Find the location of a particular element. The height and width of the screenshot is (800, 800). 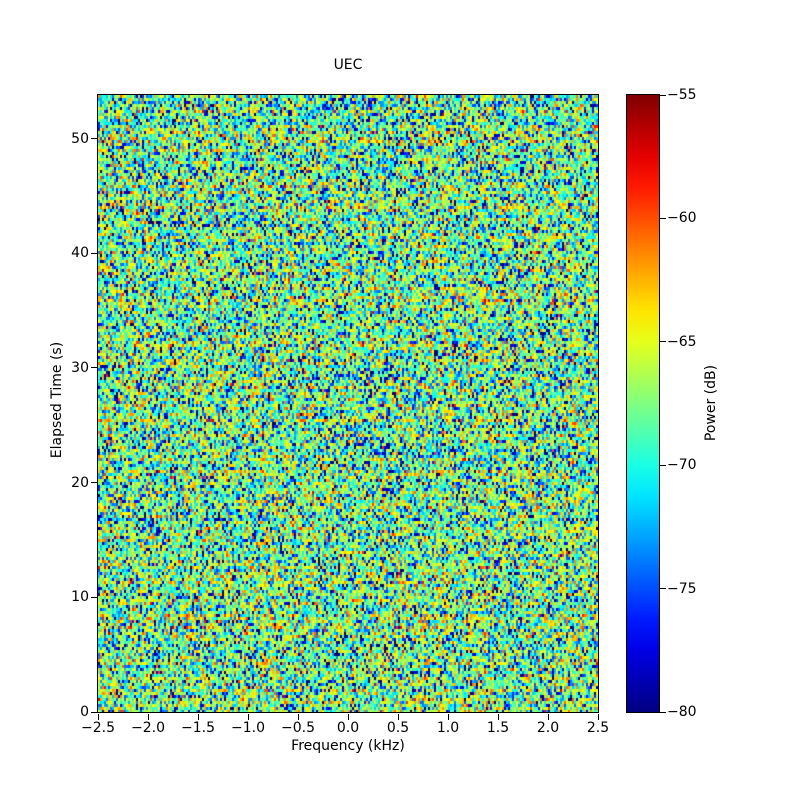

x-tick-label: −1.0 is located at coordinates (248, 728).